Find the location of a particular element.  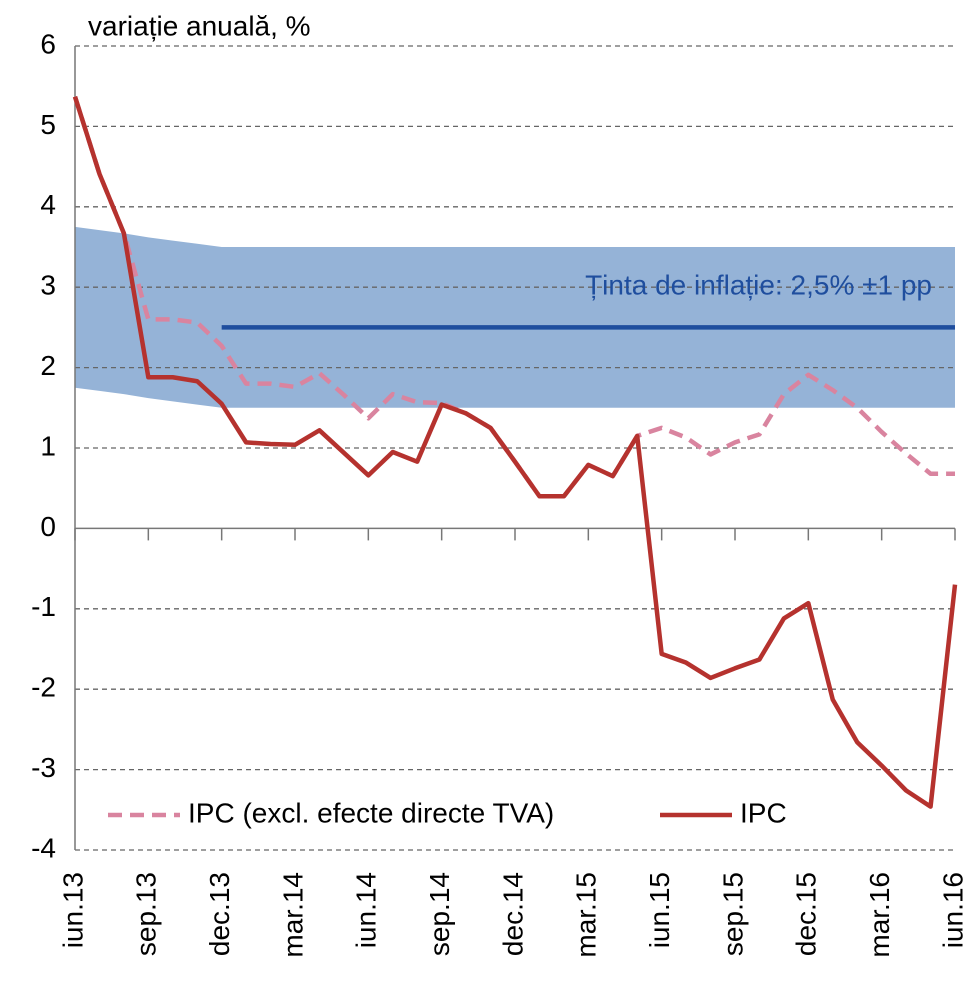

y-tick-label: -1 is located at coordinates (43, 606).